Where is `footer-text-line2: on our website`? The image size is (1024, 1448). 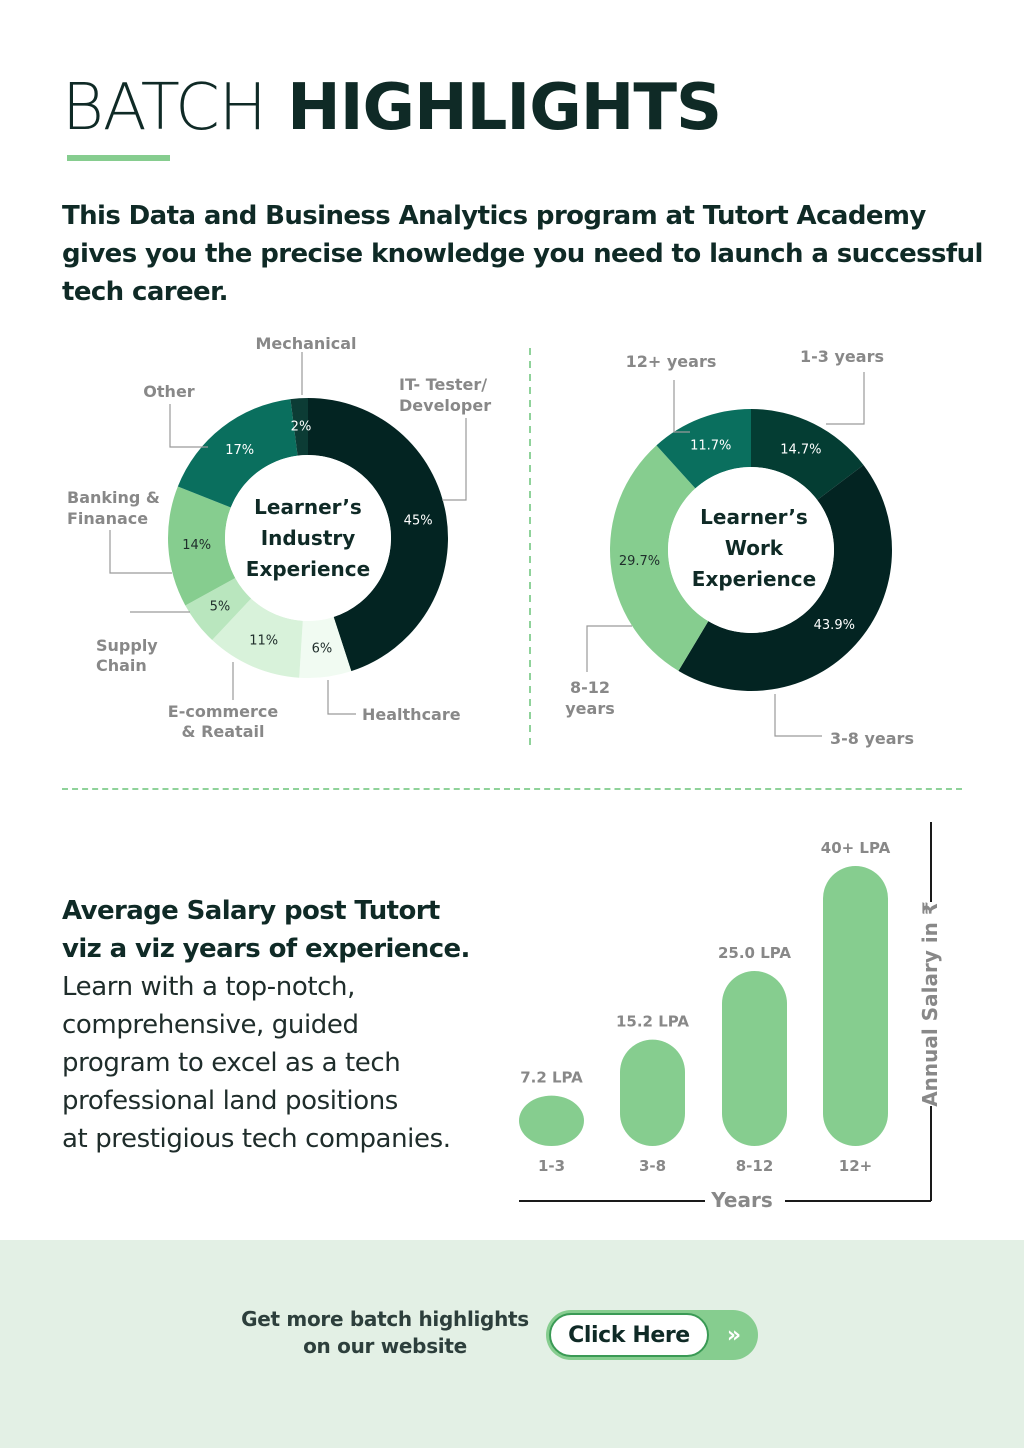
footer-text-line2: on our website is located at coordinates (385, 1346).